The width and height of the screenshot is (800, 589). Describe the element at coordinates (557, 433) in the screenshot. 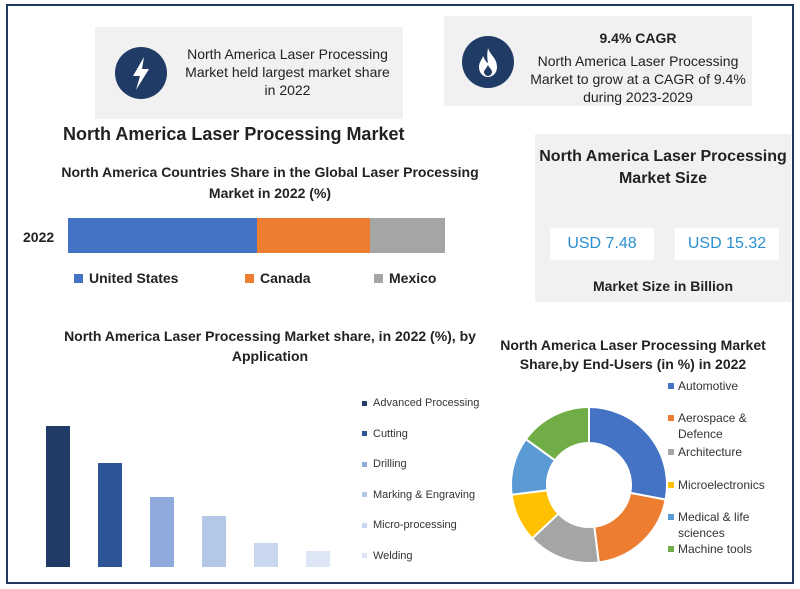

I see `donut-slice-machine-tools` at that location.